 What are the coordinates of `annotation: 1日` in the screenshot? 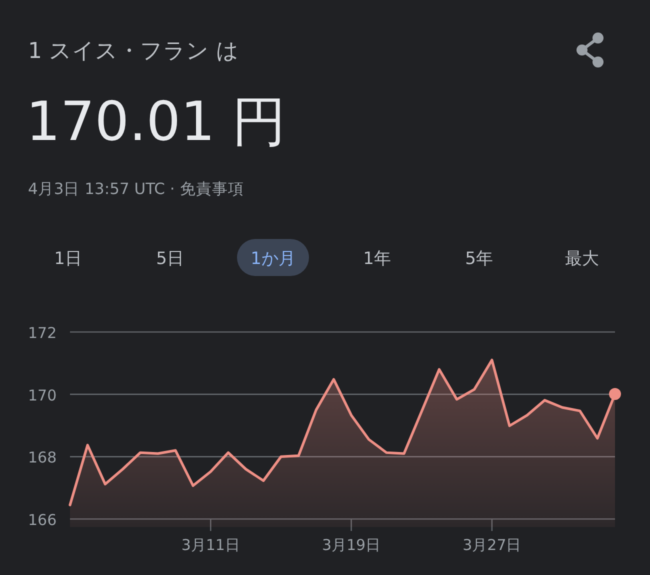 It's located at (68, 259).